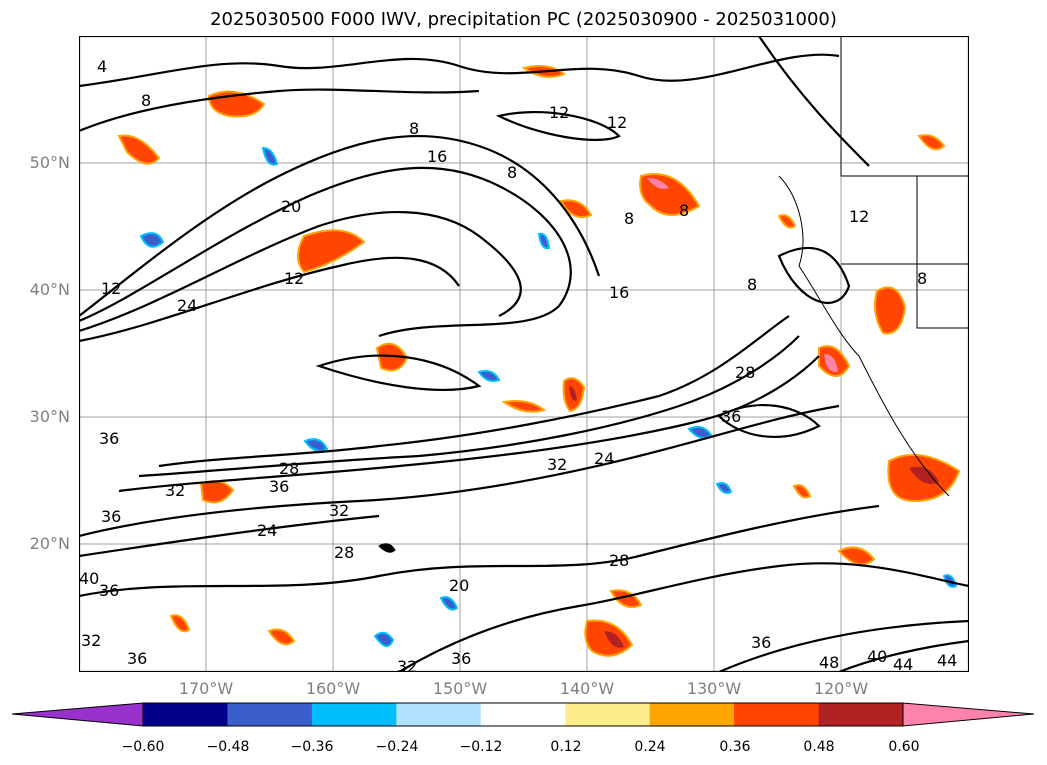  What do you see at coordinates (49, 543) in the screenshot?
I see `lat-label-20n: 20°N` at bounding box center [49, 543].